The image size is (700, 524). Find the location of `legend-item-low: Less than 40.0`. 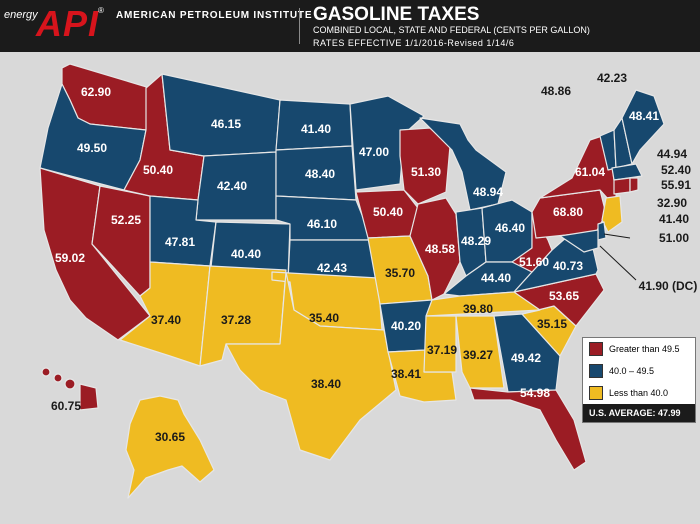

legend-item-low: Less than 40.0 is located at coordinates (639, 393).